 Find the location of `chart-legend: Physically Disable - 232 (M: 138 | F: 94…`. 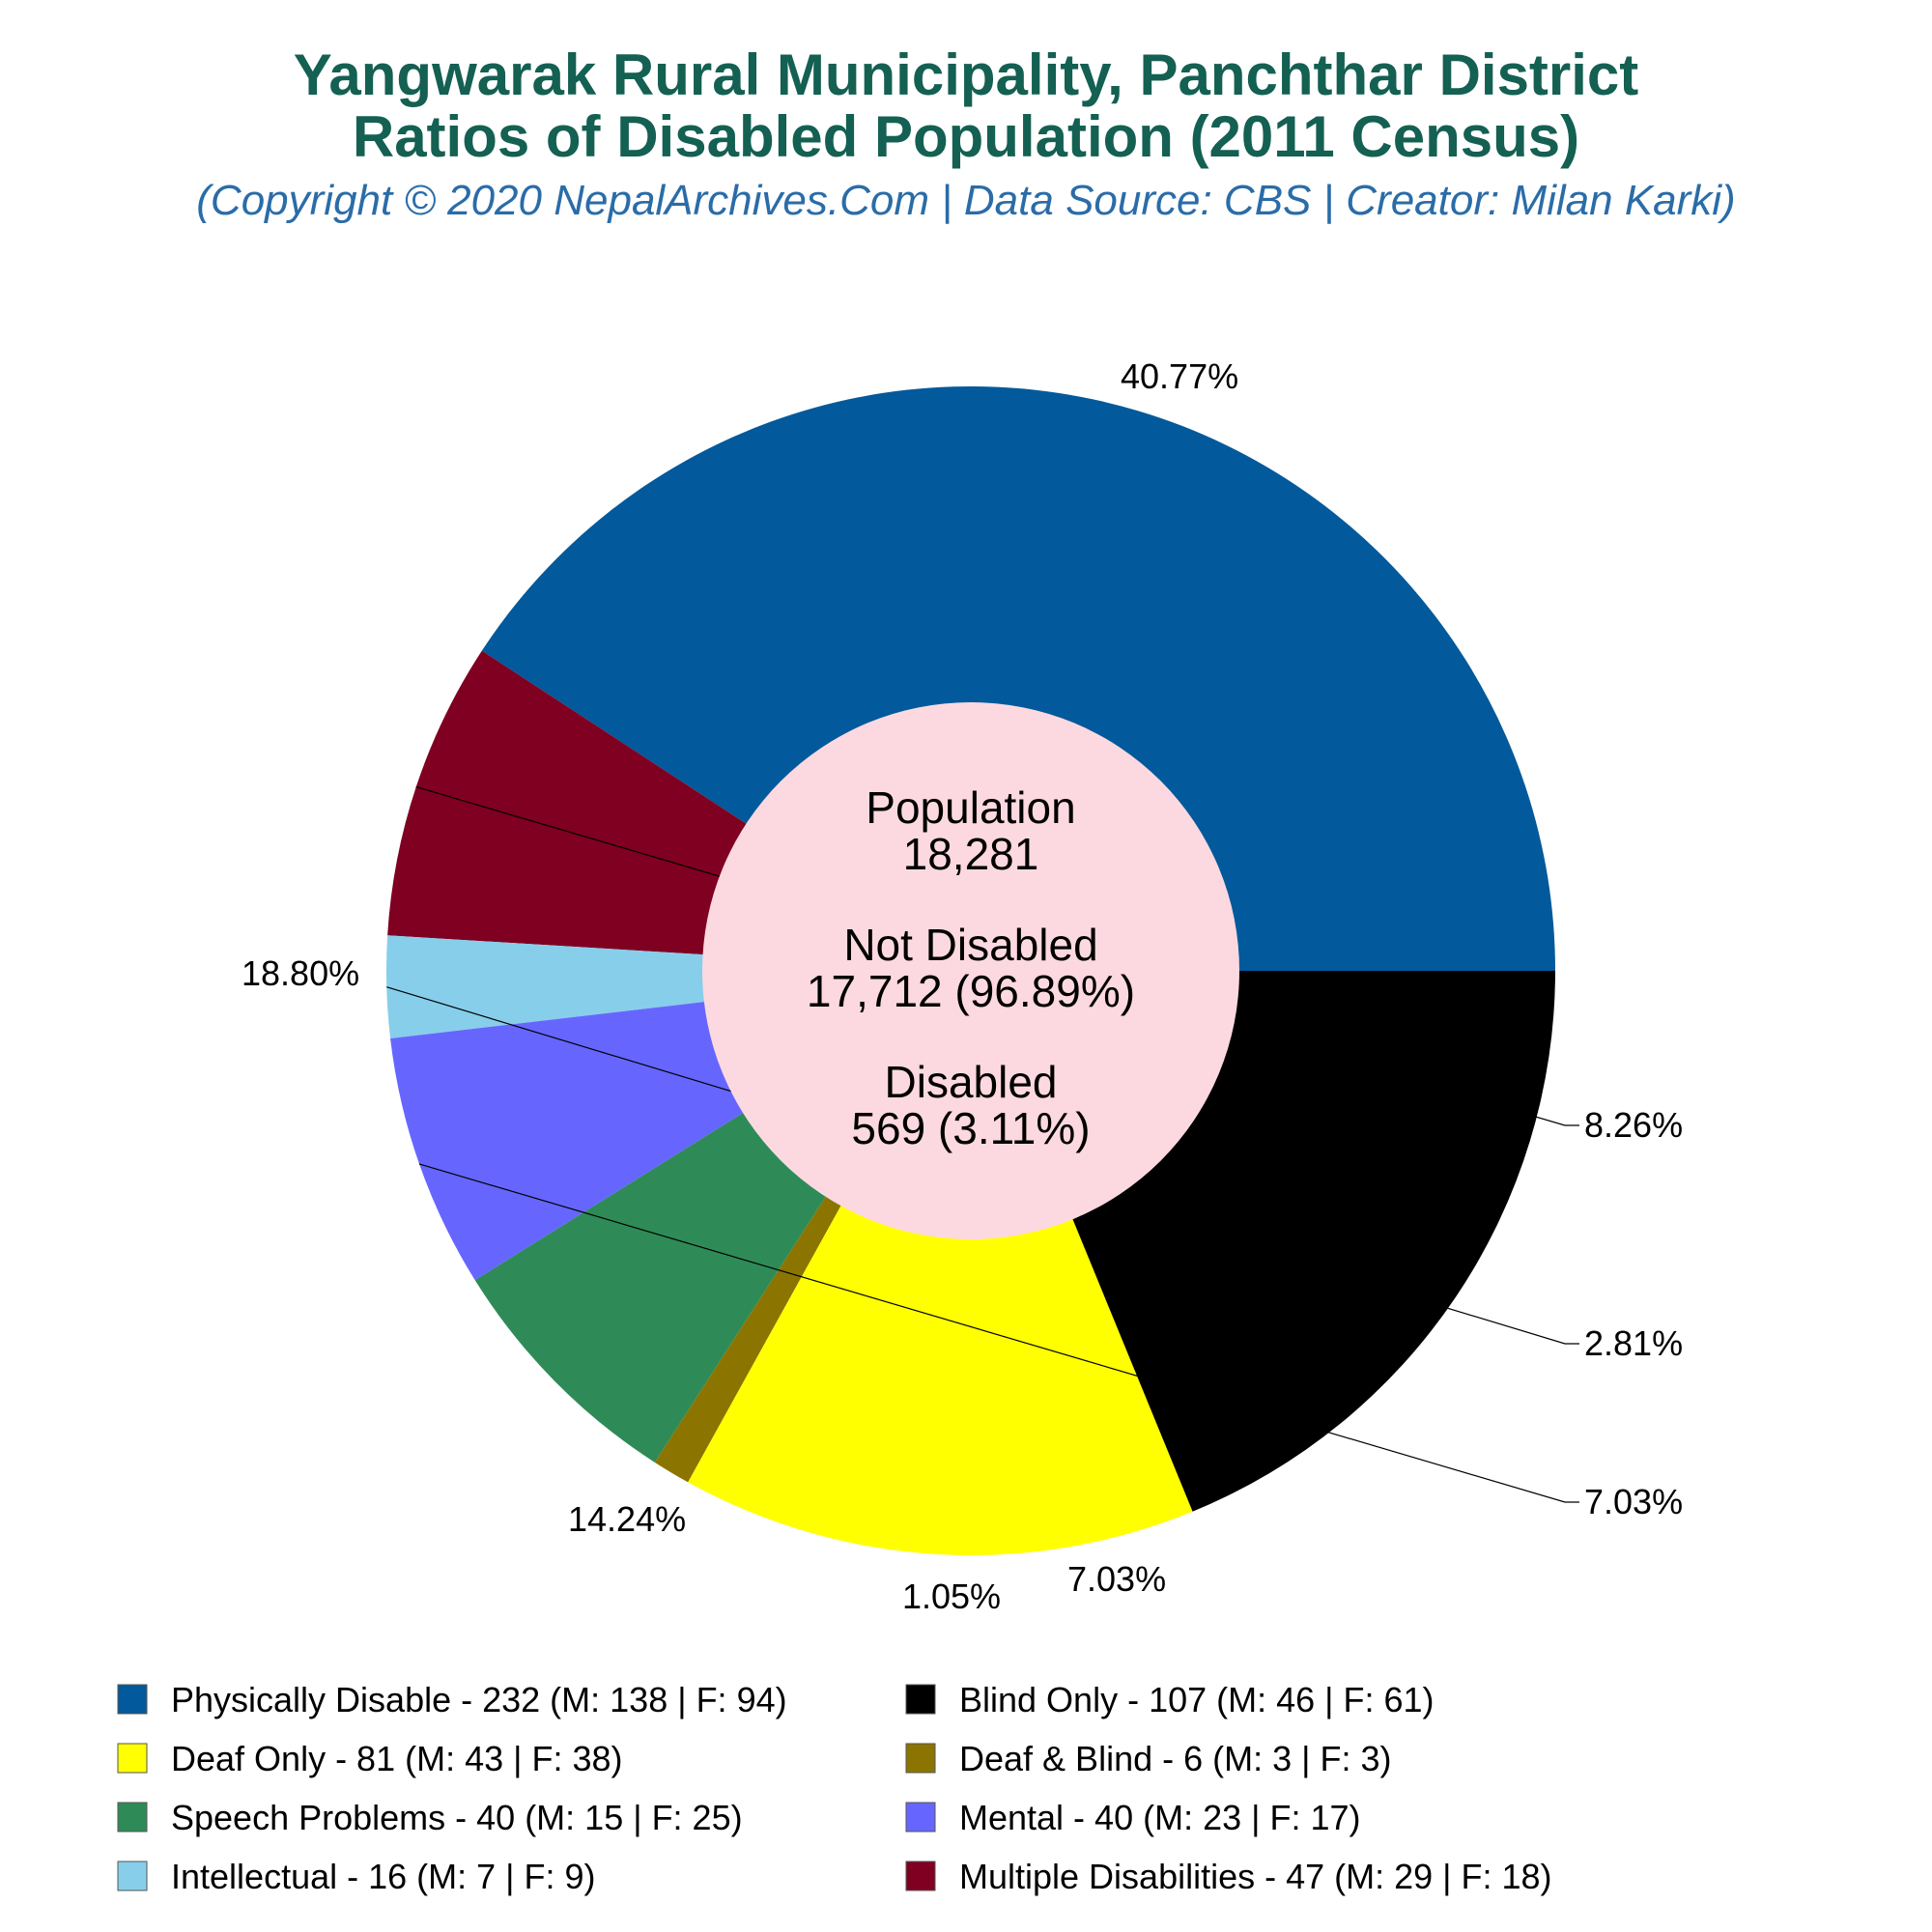

chart-legend: Physically Disable - 232 (M: 138 | F: 94… is located at coordinates (834, 1788).